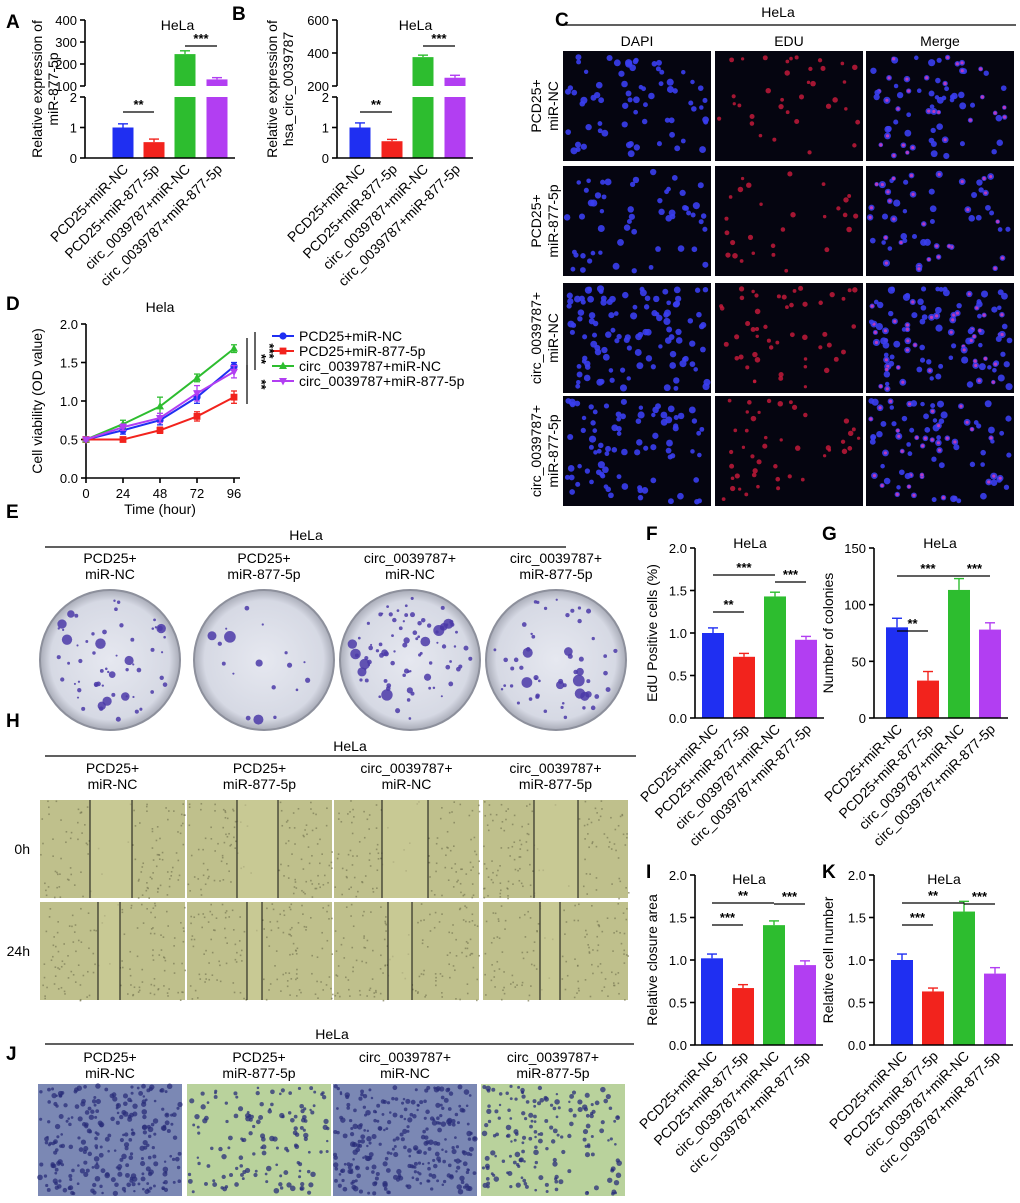 This screenshot has width=1020, height=1203. I want to click on J-column-label-line: miR-877-5p, so click(552, 1073).